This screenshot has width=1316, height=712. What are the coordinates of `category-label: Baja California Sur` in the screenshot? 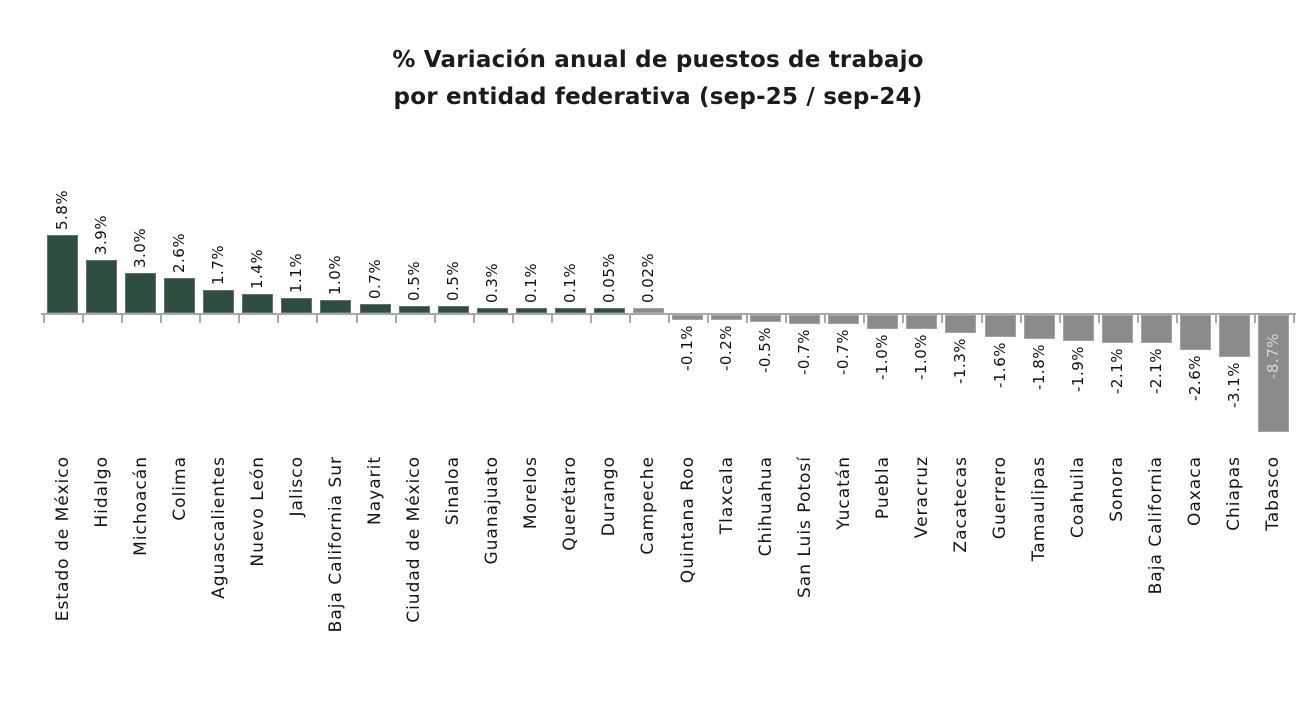 It's located at (335, 544).